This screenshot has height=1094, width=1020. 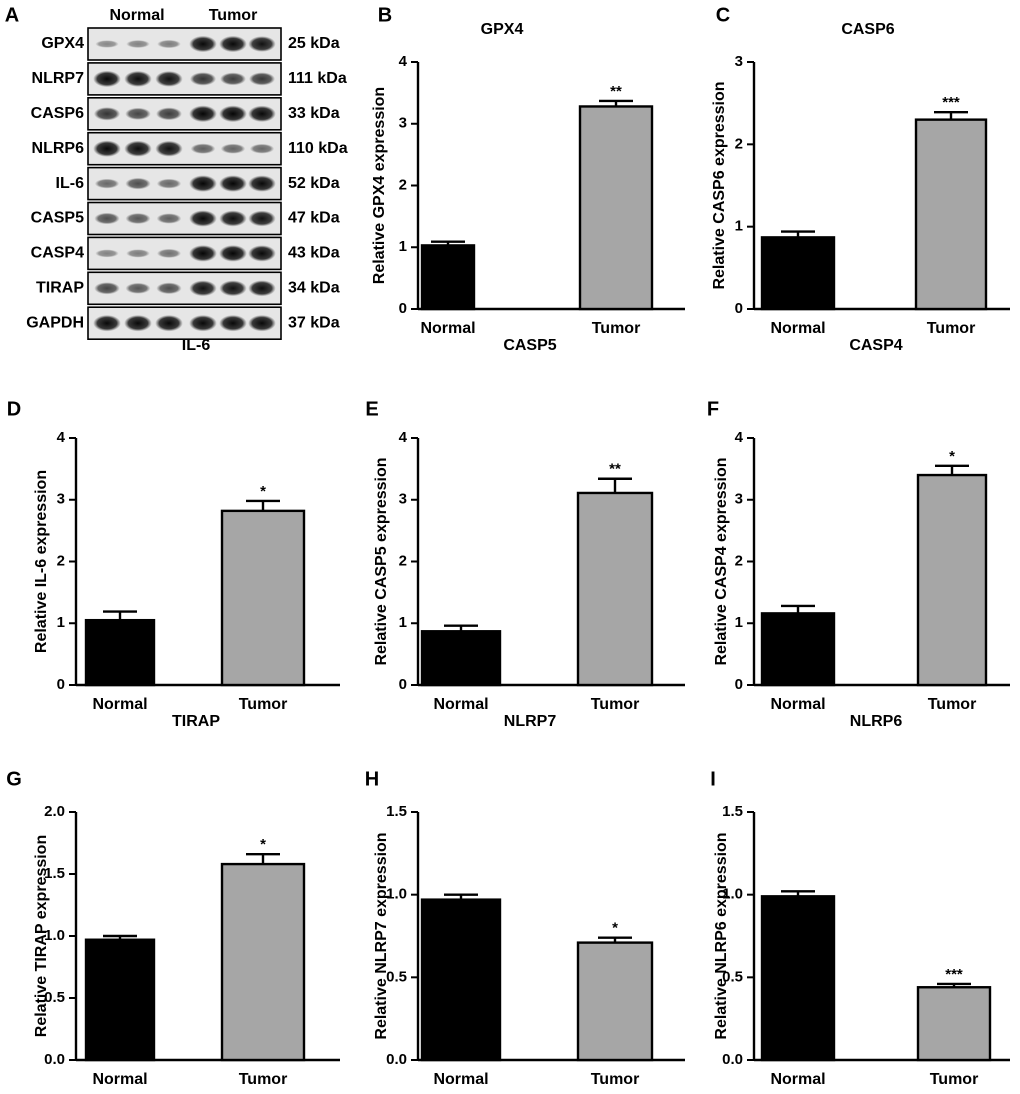 What do you see at coordinates (57, 253) in the screenshot?
I see `protein-label: CASP4` at bounding box center [57, 253].